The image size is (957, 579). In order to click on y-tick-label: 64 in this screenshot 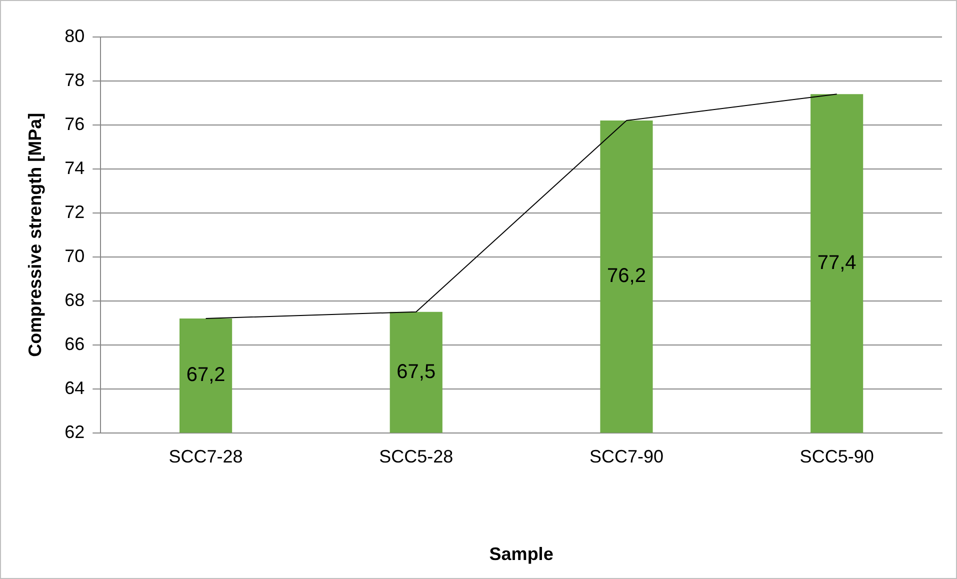, I will do `click(74, 388)`.